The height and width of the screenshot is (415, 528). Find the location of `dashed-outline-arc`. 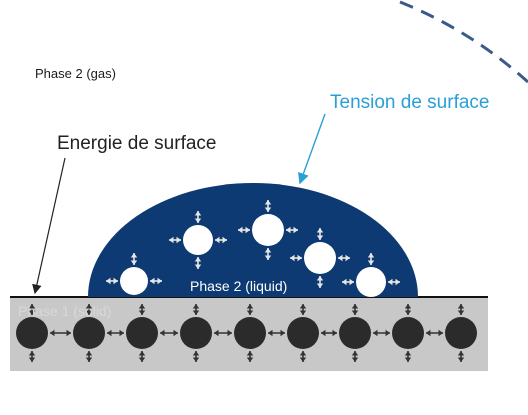

dashed-outline-arc is located at coordinates (463, 42).